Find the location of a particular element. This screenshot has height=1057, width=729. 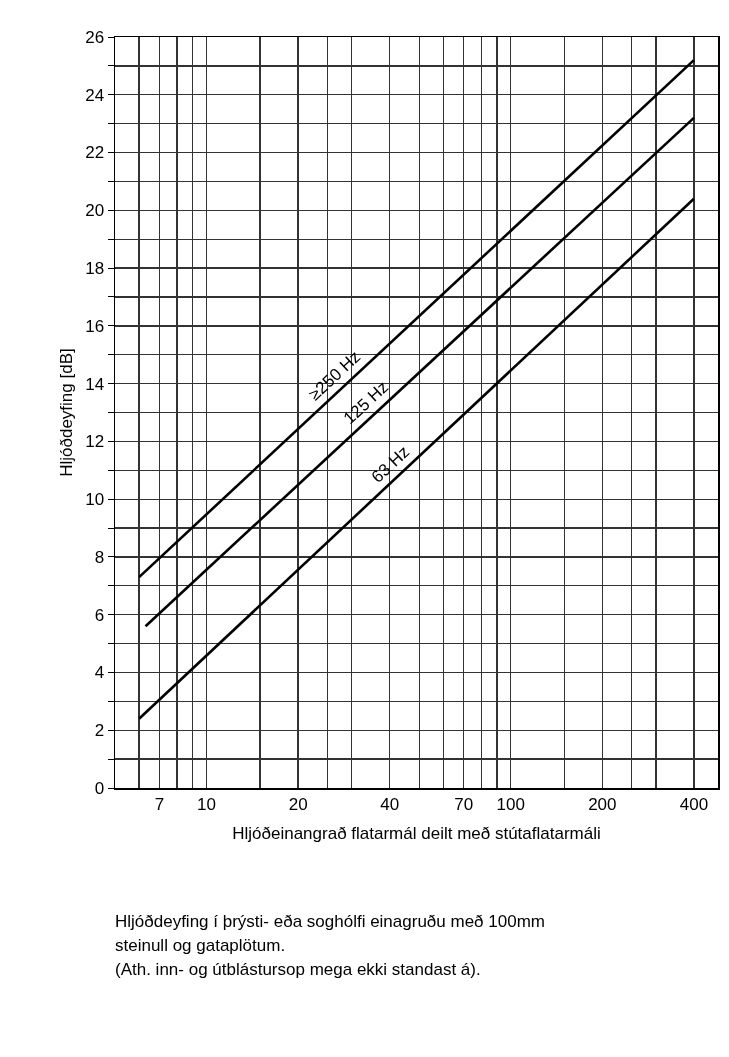

text: 63 Hz is located at coordinates (390, 464).